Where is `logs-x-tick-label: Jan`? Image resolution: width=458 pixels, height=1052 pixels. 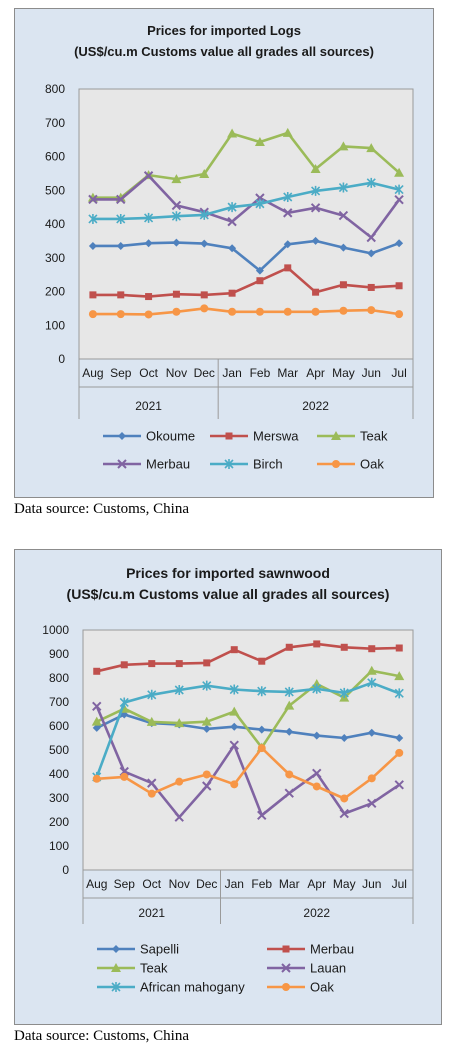 logs-x-tick-label: Jan is located at coordinates (231, 373).